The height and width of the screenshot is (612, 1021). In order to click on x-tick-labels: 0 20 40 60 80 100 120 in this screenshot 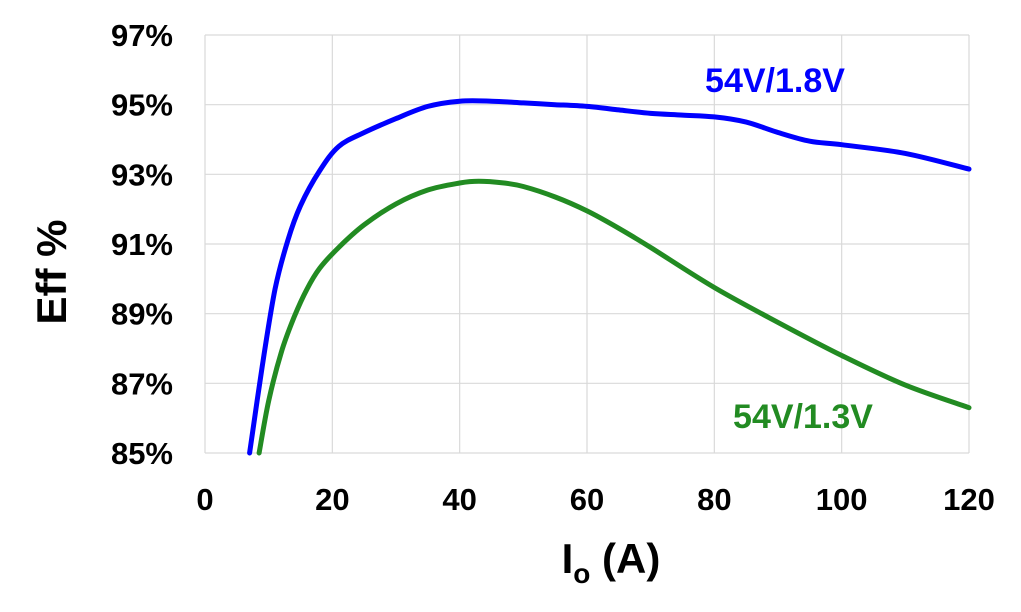, I will do `click(595, 499)`.